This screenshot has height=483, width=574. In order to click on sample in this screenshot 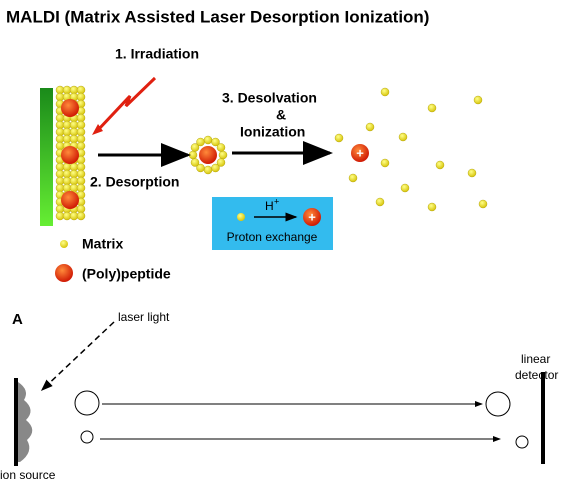, I will do `click(25, 422)`.